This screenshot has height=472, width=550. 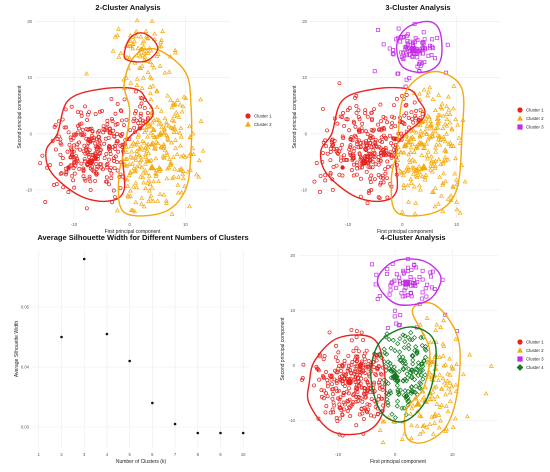 I want to click on grid-lines, so click(x=405, y=117).